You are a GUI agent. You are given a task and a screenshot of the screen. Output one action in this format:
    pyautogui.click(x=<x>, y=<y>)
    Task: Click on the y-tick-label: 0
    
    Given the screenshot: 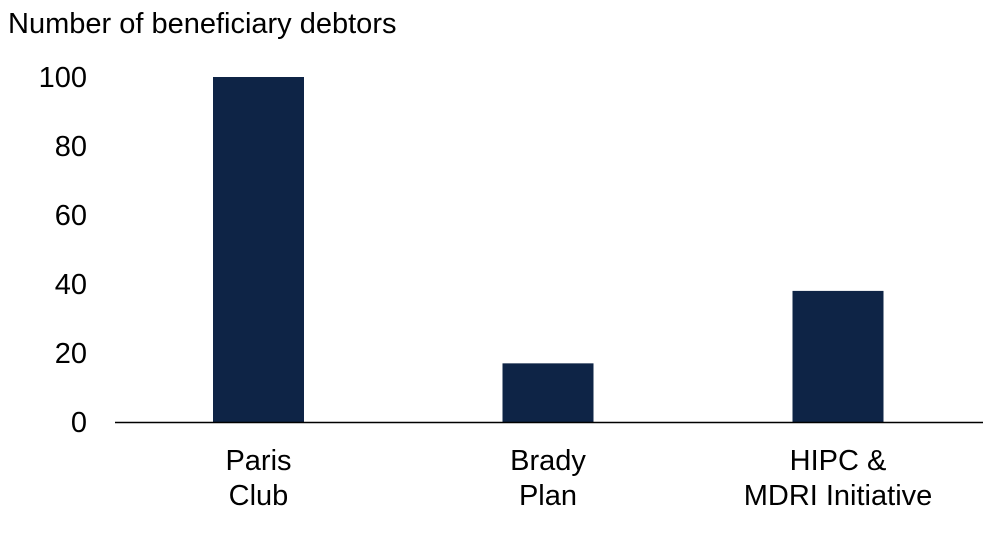 What is the action you would take?
    pyautogui.click(x=79, y=423)
    